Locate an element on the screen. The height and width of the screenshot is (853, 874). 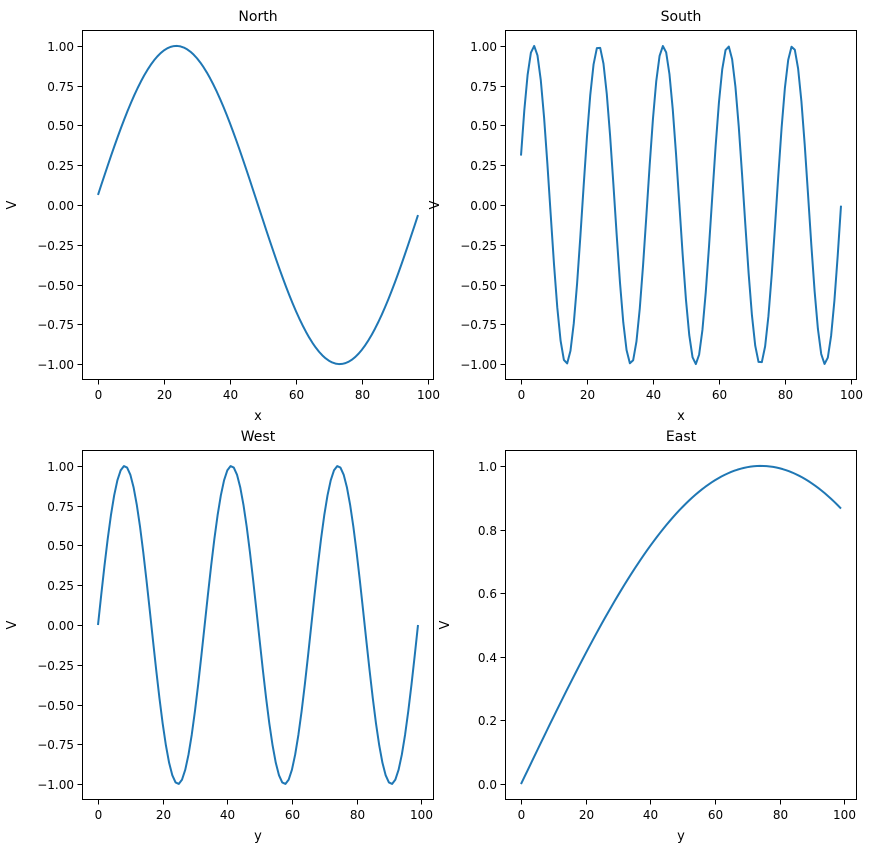
y-tick-label: 0.4 is located at coordinates (487, 658).